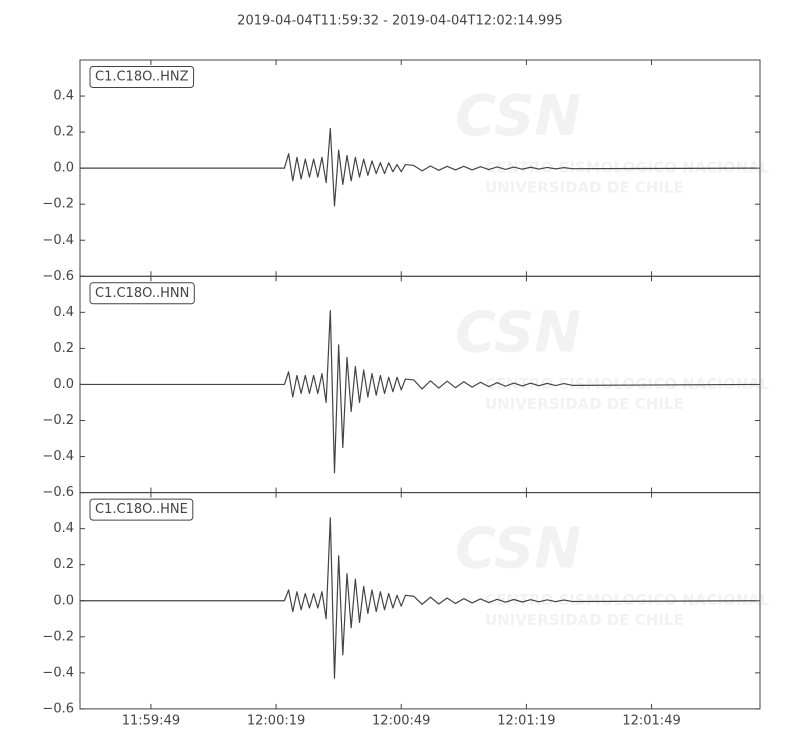 Image resolution: width=800 pixels, height=750 pixels. I want to click on trace-label: C1.C18O..HNZ, so click(142, 77).